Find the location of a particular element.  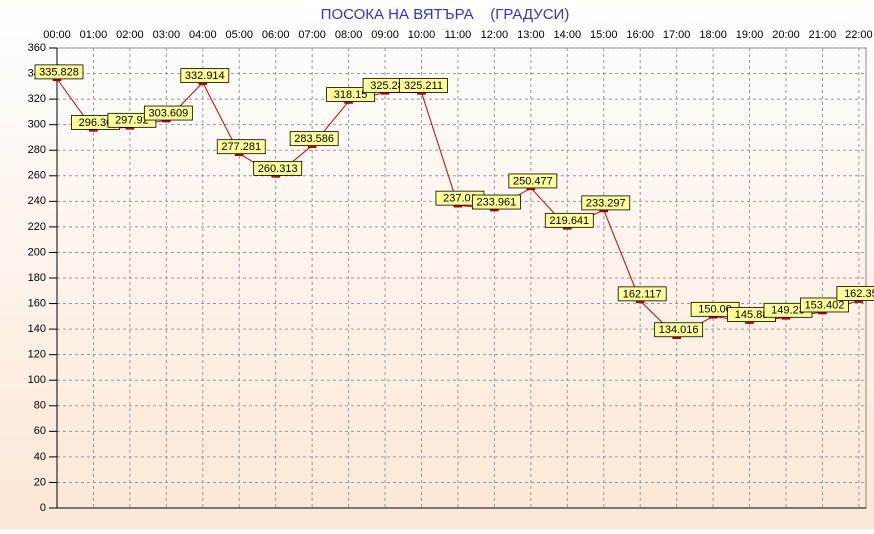

x-tick-label: 22:00 is located at coordinates (859, 35).